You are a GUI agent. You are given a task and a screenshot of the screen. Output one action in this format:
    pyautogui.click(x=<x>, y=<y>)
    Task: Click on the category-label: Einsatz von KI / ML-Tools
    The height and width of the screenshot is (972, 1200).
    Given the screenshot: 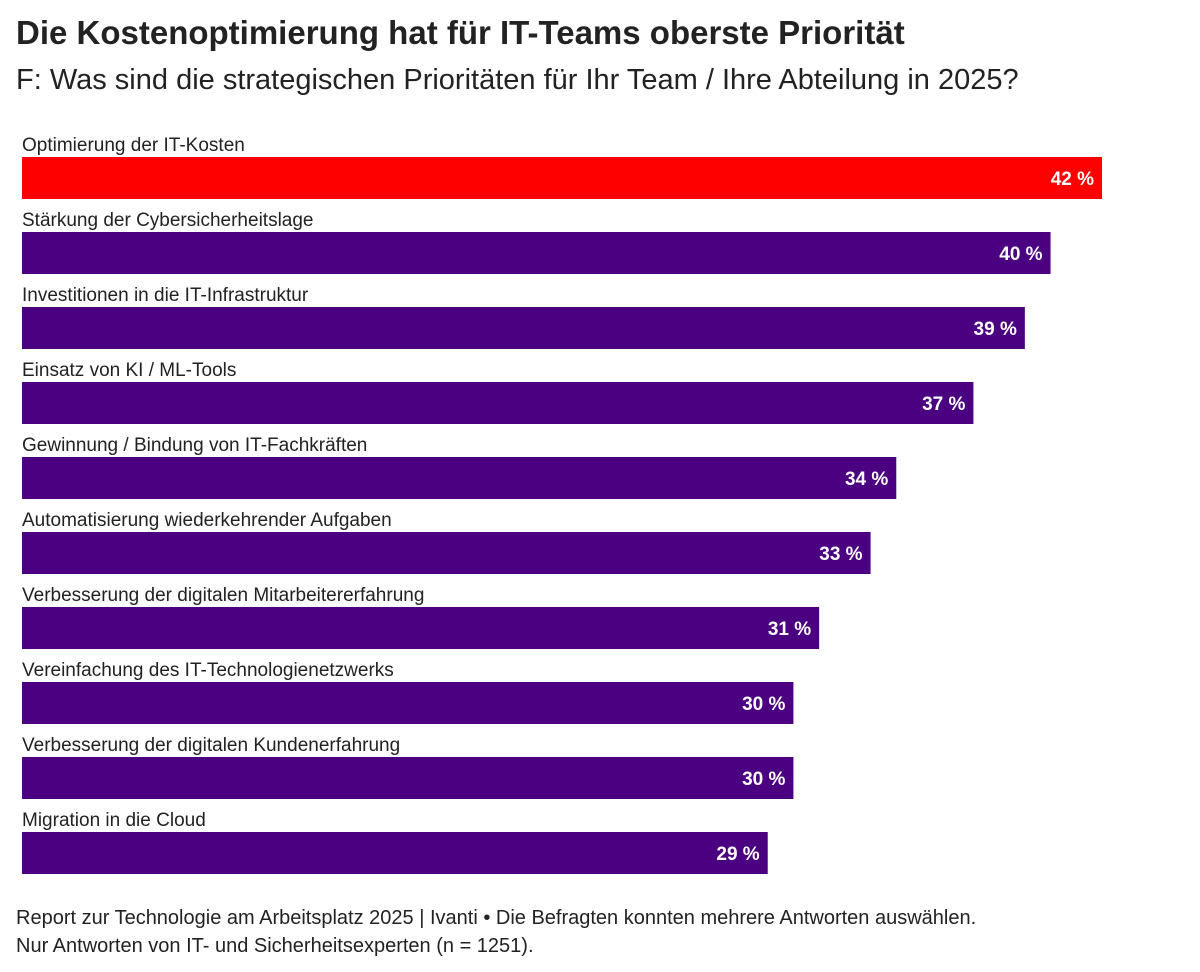 What is the action you would take?
    pyautogui.click(x=129, y=370)
    